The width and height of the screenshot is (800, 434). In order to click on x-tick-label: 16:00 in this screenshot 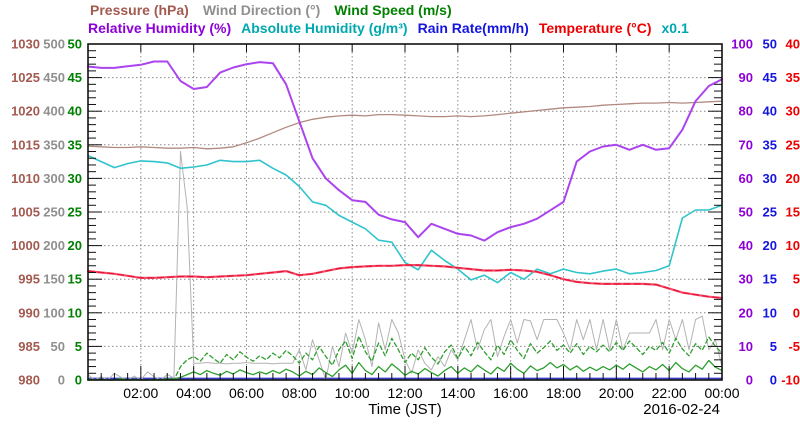, I will do `click(510, 393)`.